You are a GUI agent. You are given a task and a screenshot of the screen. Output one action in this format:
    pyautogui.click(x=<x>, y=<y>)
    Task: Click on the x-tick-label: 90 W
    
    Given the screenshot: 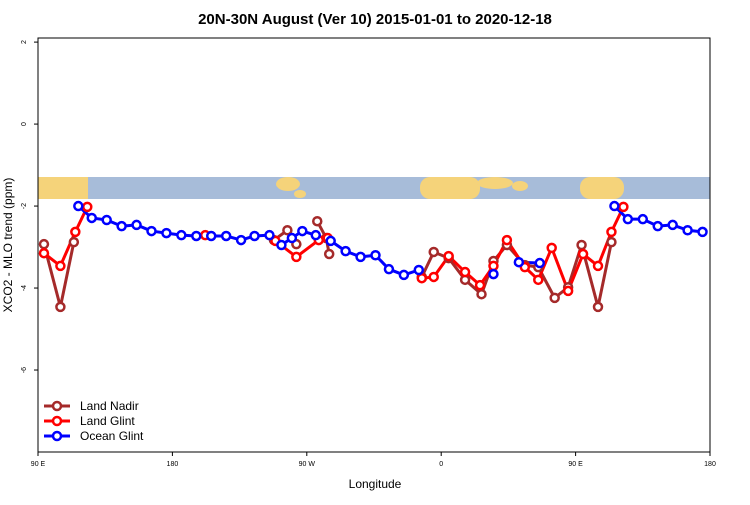 What is the action you would take?
    pyautogui.click(x=307, y=464)
    